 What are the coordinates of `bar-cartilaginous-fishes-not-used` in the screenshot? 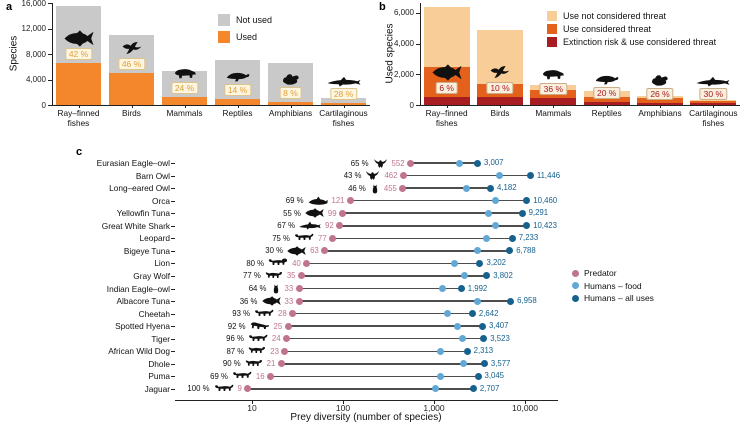 It's located at (343, 101).